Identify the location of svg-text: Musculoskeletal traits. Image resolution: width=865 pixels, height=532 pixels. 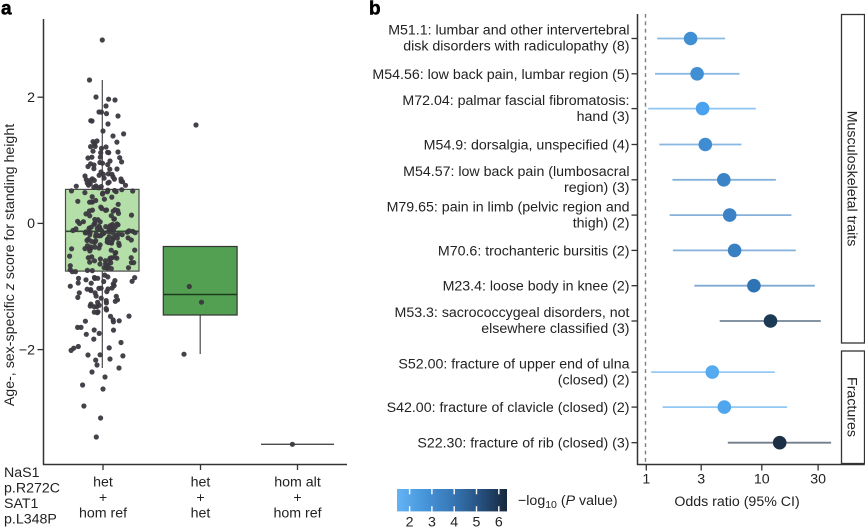
(852, 179).